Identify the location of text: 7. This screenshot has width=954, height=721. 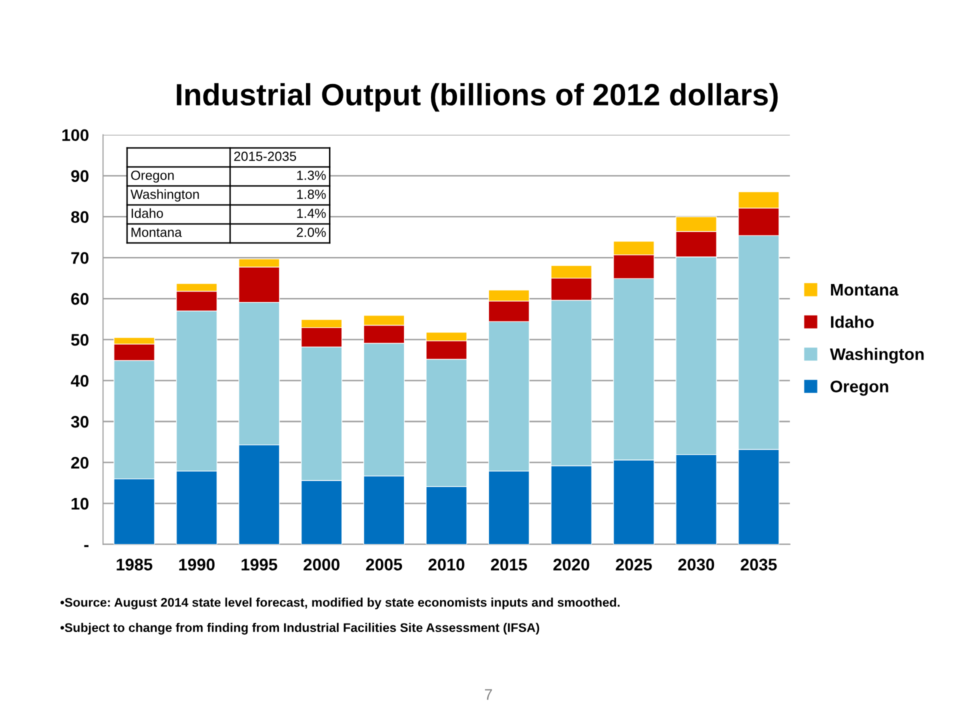
(488, 694).